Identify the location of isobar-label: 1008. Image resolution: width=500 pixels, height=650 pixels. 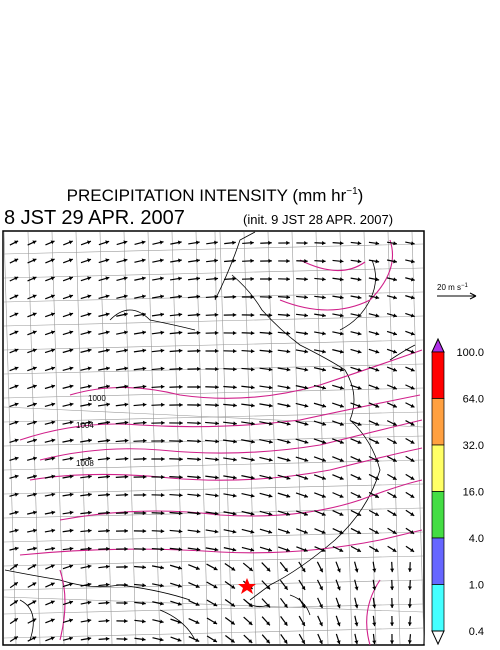
(85, 463).